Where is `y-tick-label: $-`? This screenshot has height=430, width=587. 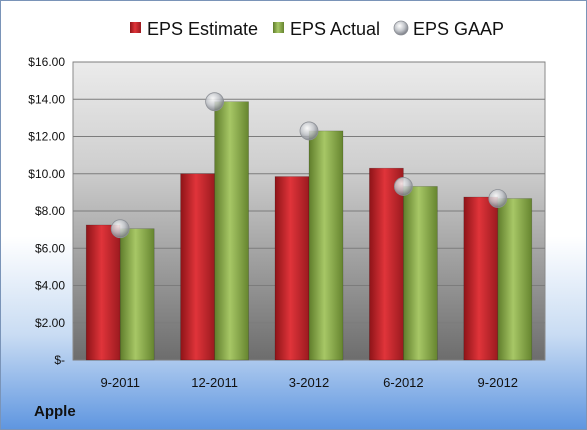 y-tick-label: $- is located at coordinates (59, 360).